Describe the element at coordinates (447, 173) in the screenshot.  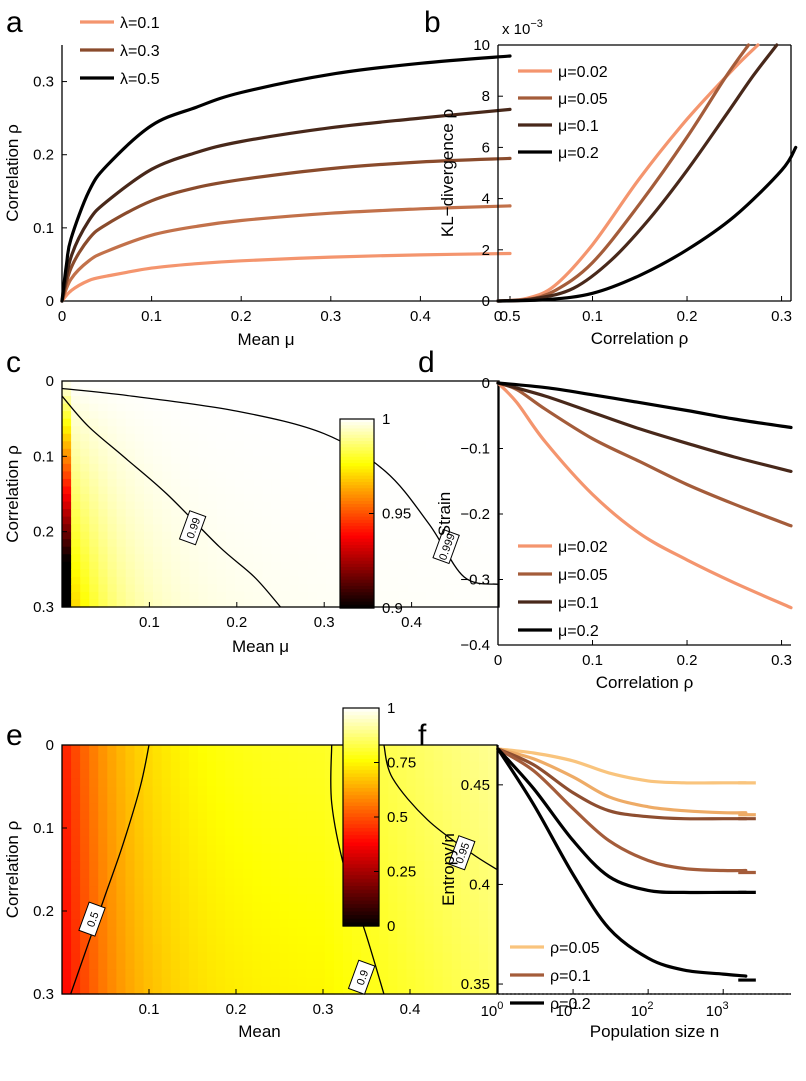
I see `y-axis-label: KL−divergence ρ` at that location.